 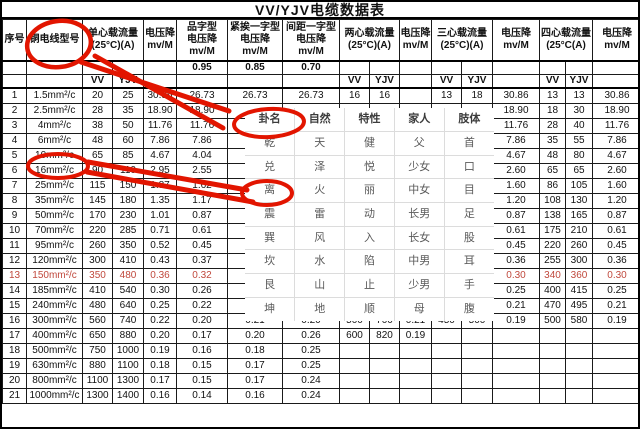 What do you see at coordinates (14, 320) in the screenshot?
I see `cell: 16` at bounding box center [14, 320].